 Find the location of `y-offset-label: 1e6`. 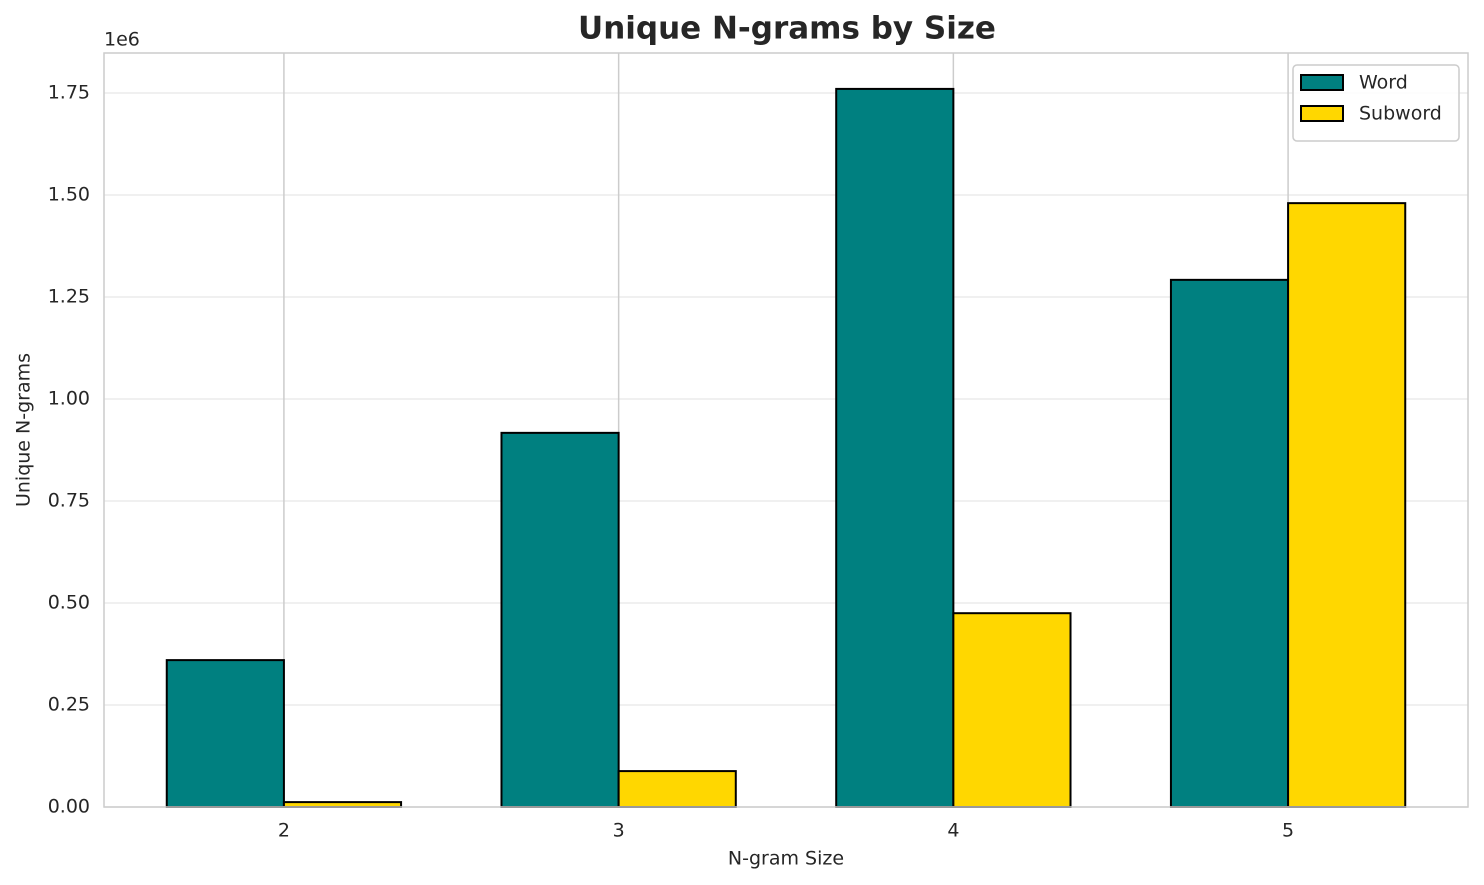

y-offset-label: 1e6 is located at coordinates (122, 40).